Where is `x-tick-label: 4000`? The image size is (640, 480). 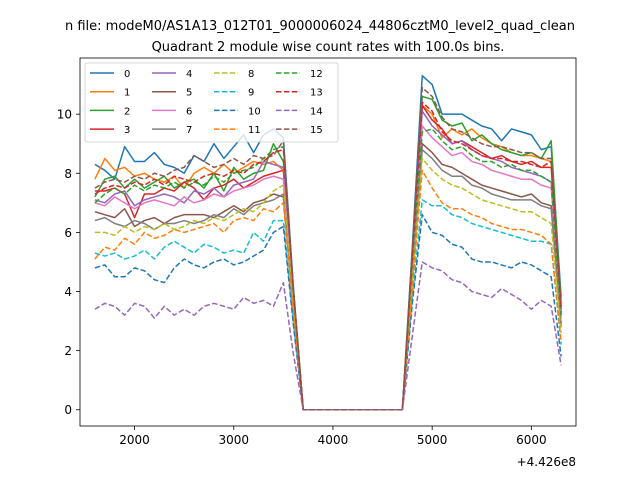
x-tick-label: 4000 is located at coordinates (333, 440).